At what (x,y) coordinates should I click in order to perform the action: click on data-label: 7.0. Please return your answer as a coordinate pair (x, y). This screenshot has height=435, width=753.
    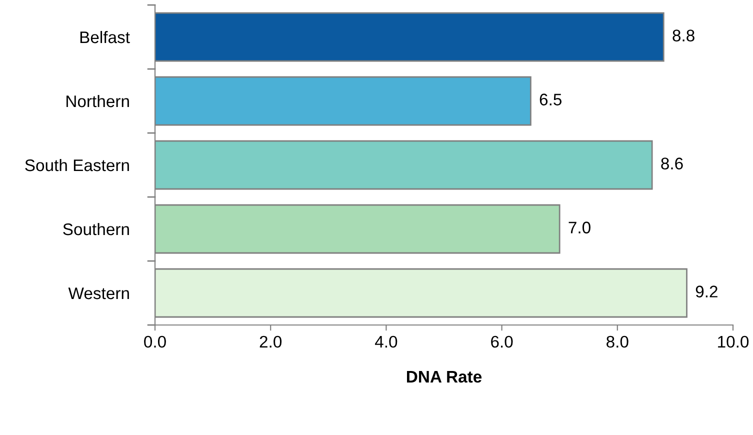
    Looking at the image, I should click on (579, 228).